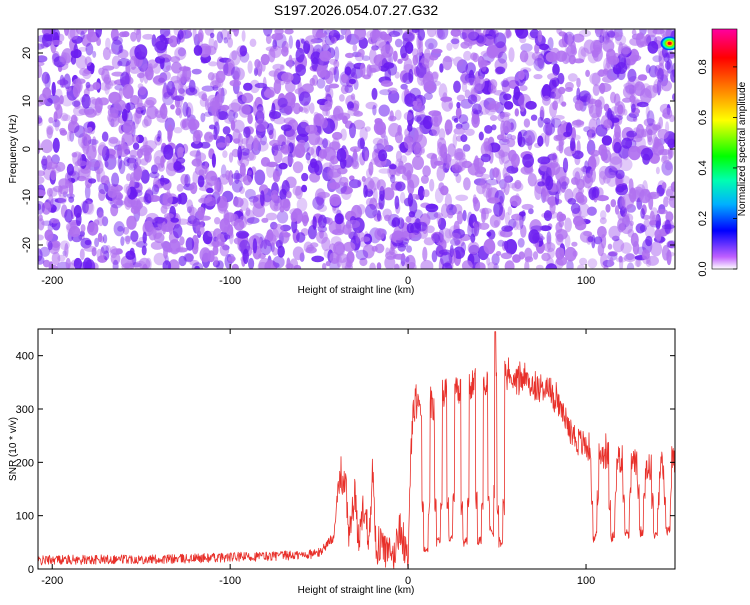 Image resolution: width=750 pixels, height=605 pixels. Describe the element at coordinates (586, 281) in the screenshot. I see `x-tick-label: 100` at that location.